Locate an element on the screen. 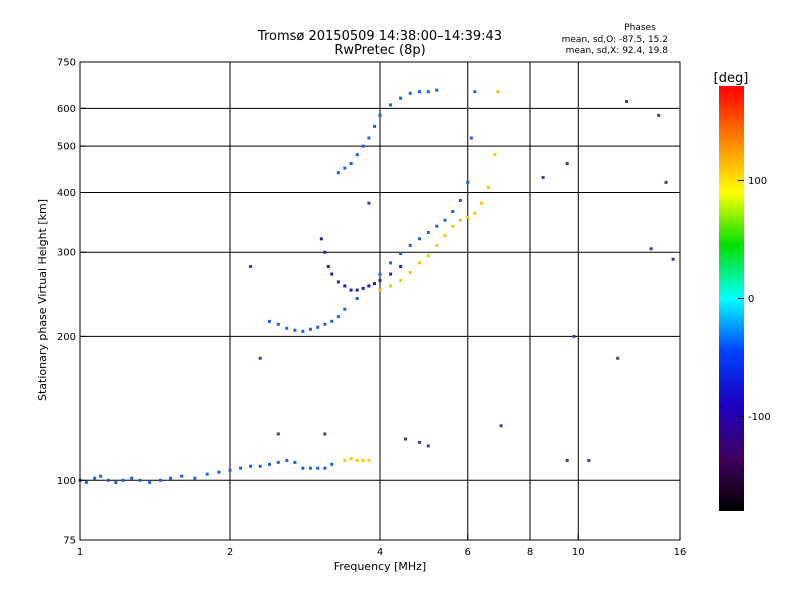  y-tick-label: 75 is located at coordinates (69, 541).